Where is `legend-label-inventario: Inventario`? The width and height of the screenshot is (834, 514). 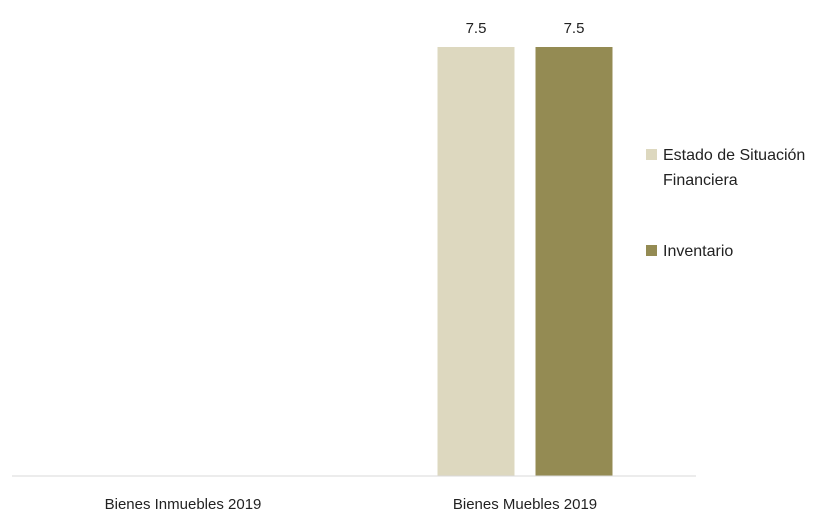 legend-label-inventario: Inventario is located at coordinates (698, 251).